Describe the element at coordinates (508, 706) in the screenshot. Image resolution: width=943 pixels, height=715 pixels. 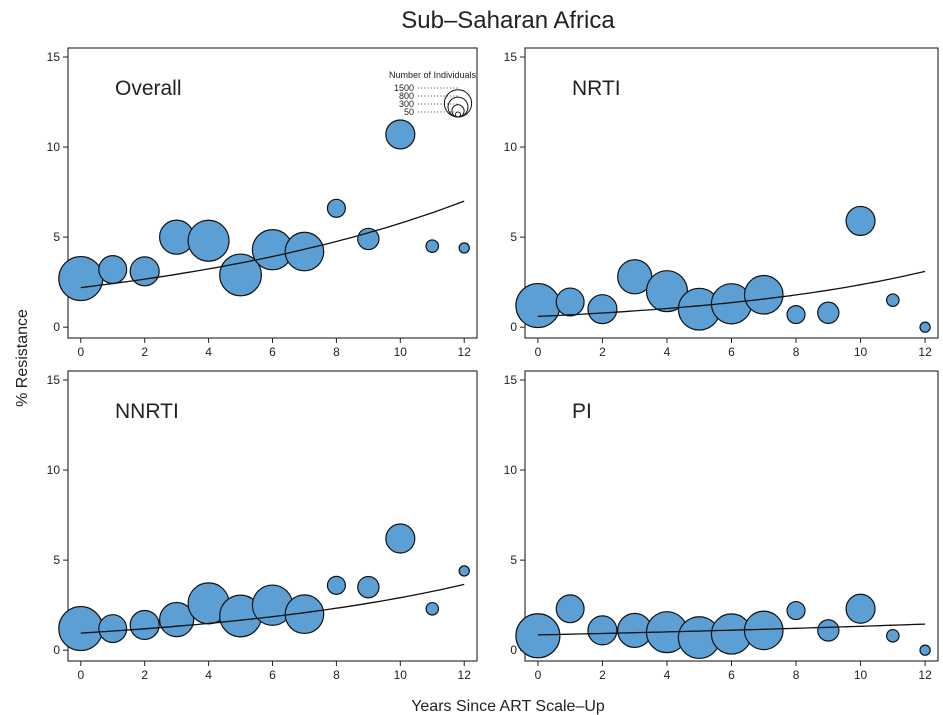
I see `x-axis-title: Years Since ART Scale–Up` at that location.